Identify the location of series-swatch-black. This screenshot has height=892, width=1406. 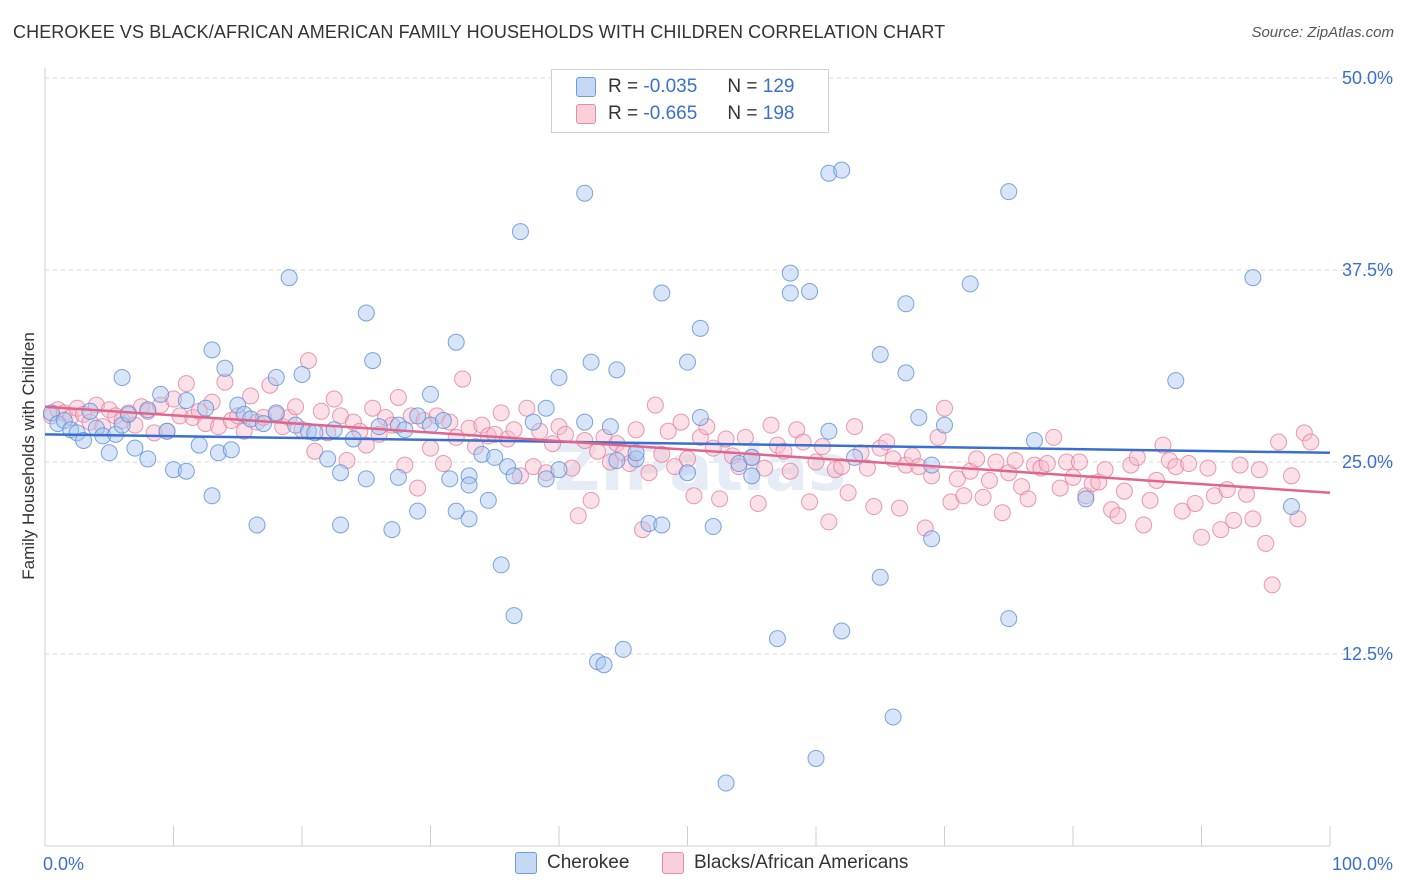
(673, 863).